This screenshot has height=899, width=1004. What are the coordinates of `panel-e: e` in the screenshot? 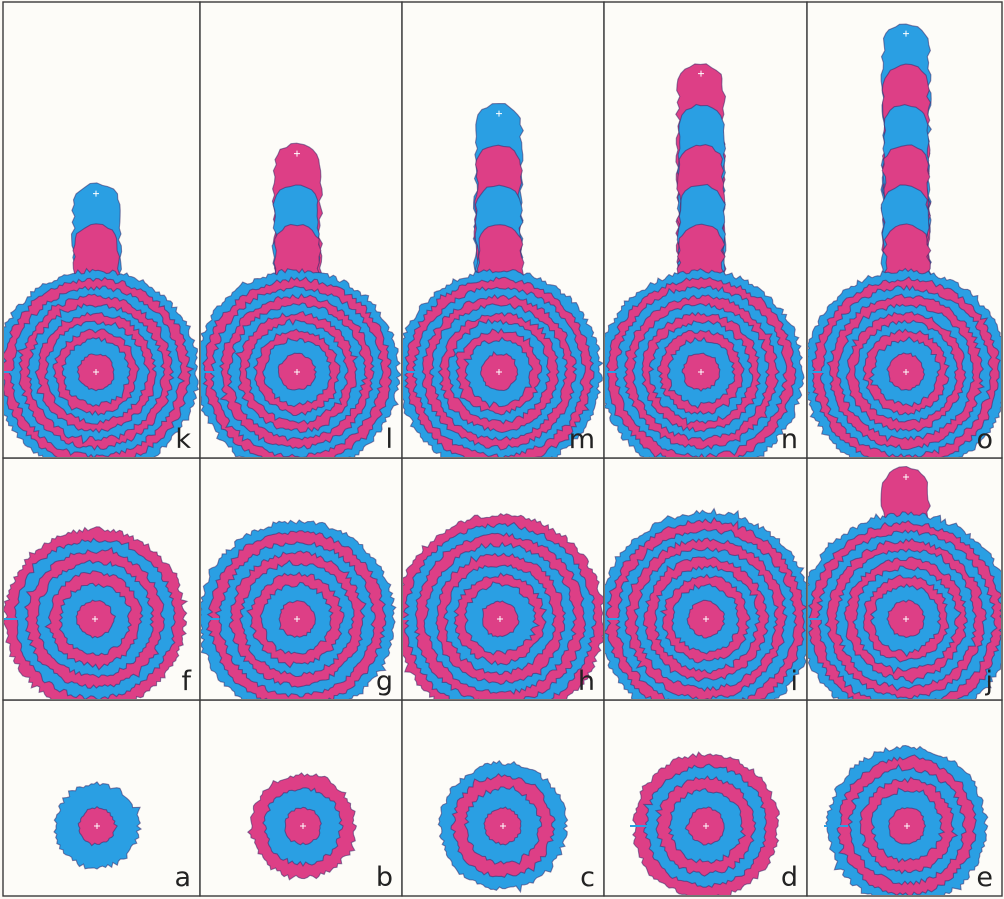 It's located at (904, 798).